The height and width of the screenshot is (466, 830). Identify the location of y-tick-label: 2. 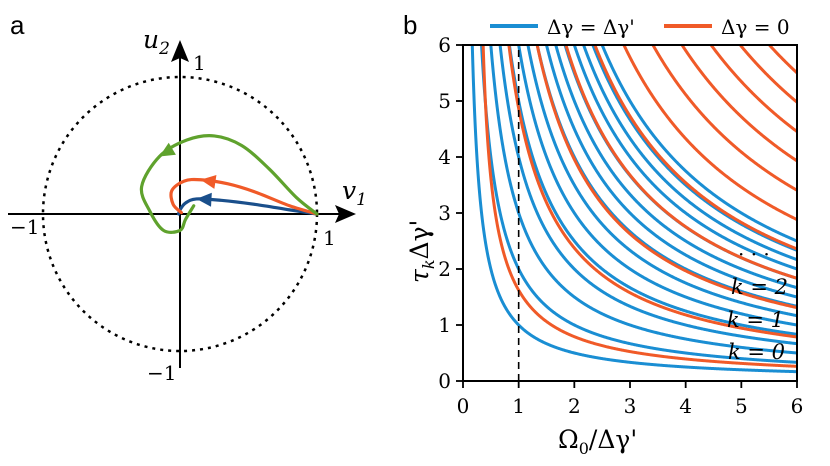
(444, 269).